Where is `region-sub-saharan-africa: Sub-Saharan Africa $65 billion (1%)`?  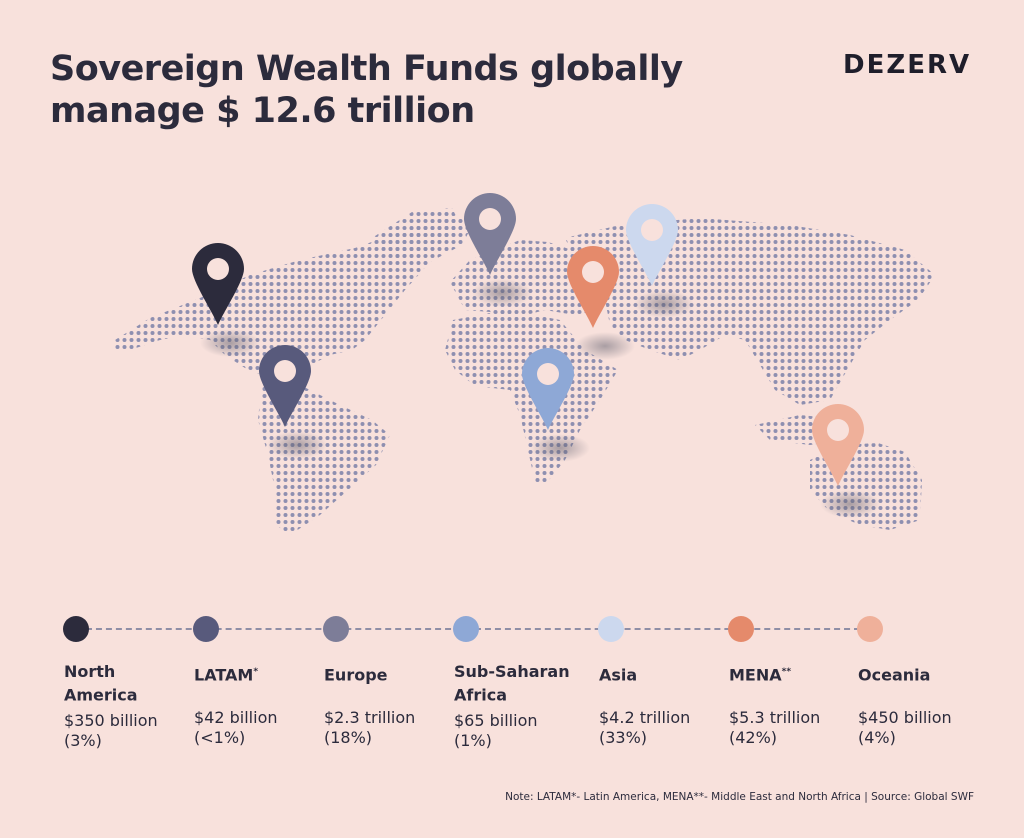 region-sub-saharan-africa: Sub-Saharan Africa $65 billion (1%) is located at coordinates (523, 683).